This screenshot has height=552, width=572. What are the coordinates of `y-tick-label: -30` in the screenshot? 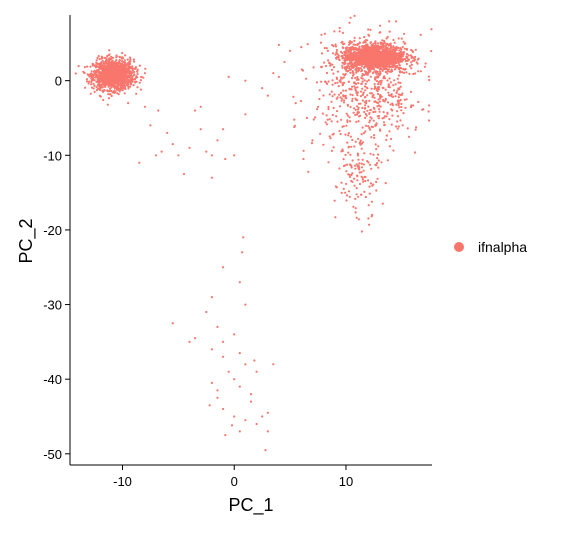 It's located at (52, 305).